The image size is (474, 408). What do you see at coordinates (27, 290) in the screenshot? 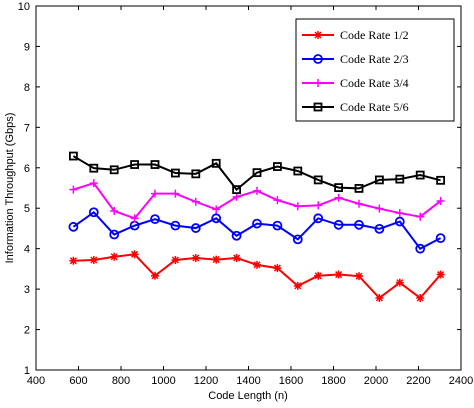
I see `y-tick-label: 3` at bounding box center [27, 290].